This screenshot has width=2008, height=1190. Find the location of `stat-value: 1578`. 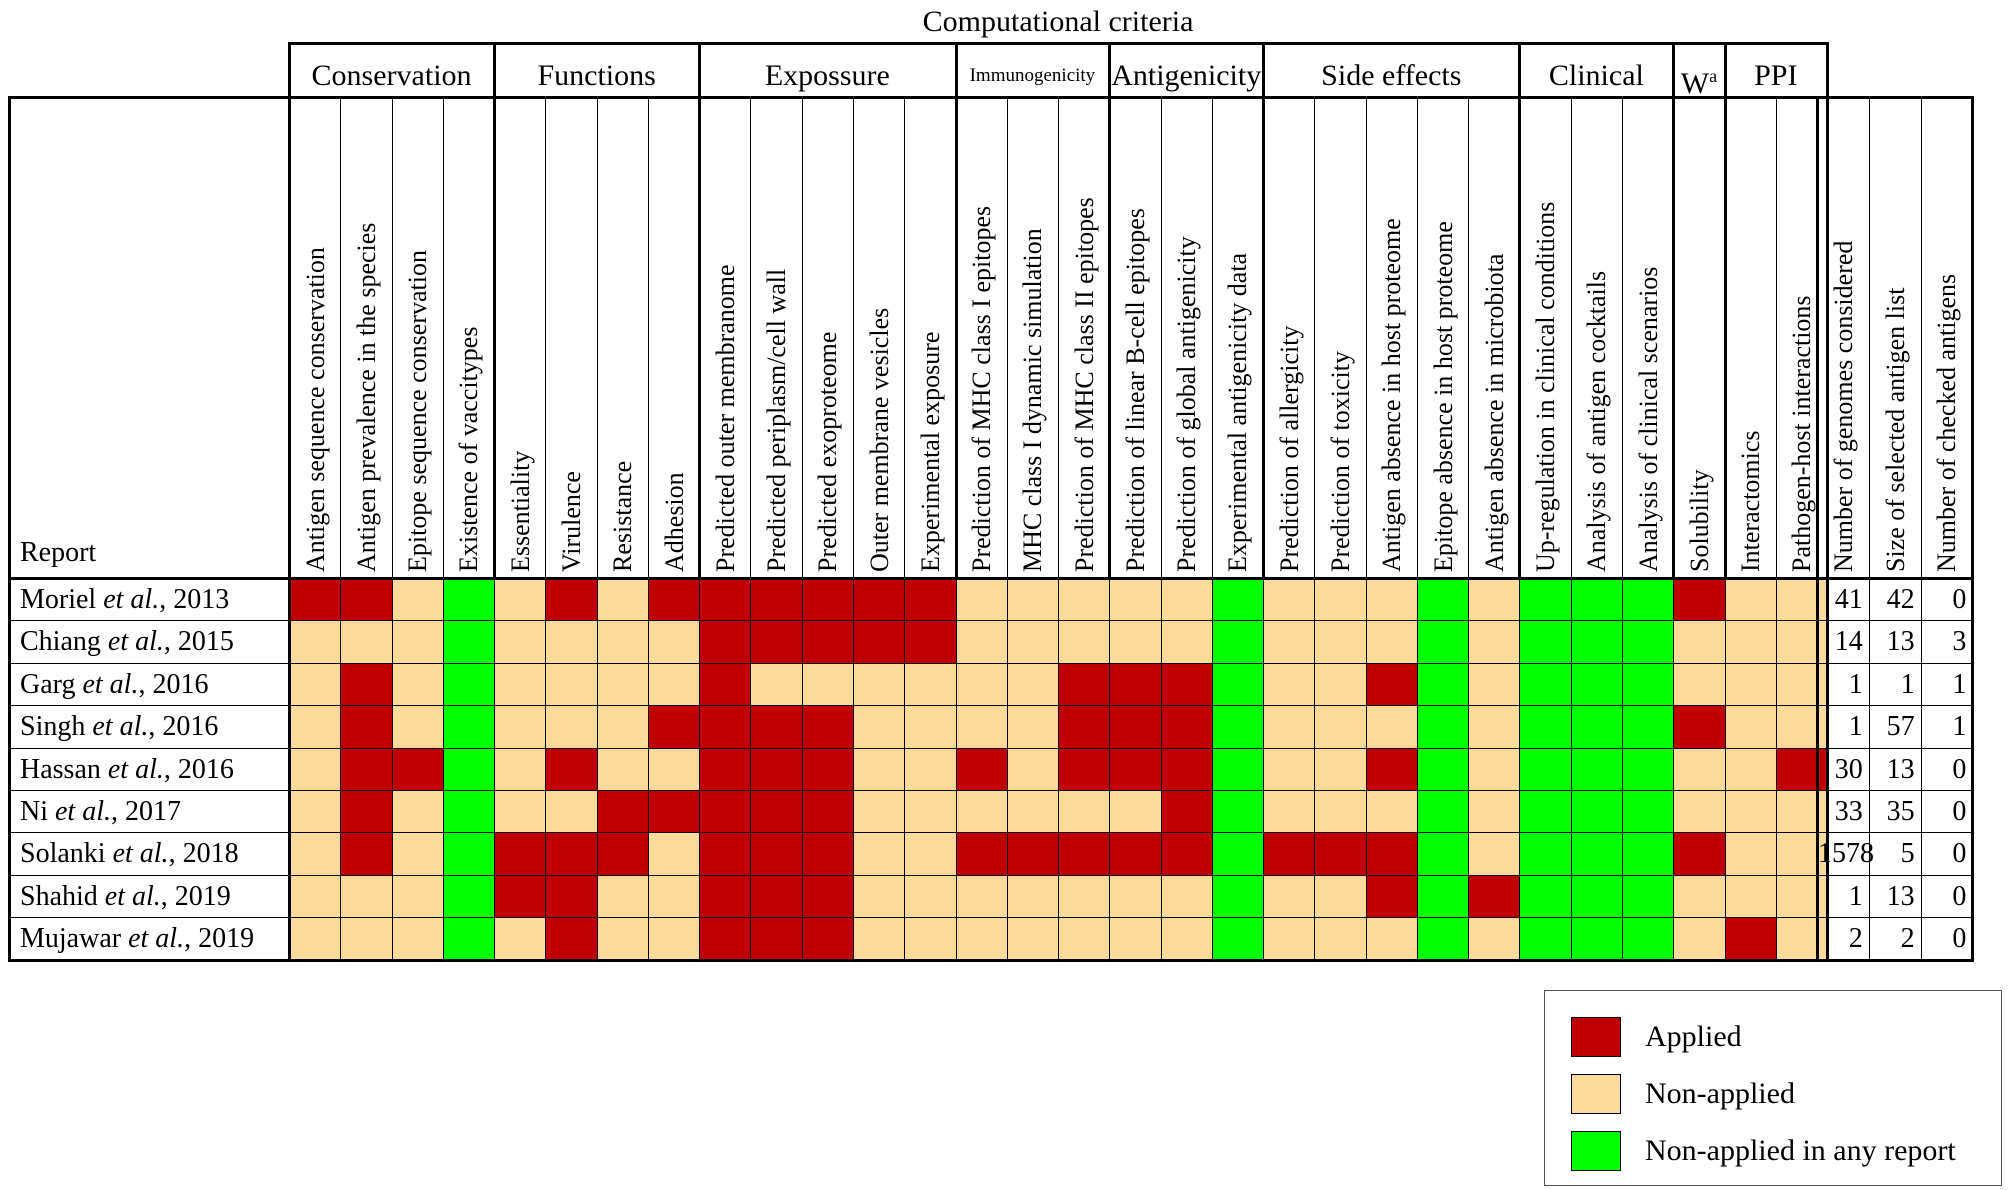

stat-value: 1578 is located at coordinates (1845, 853).